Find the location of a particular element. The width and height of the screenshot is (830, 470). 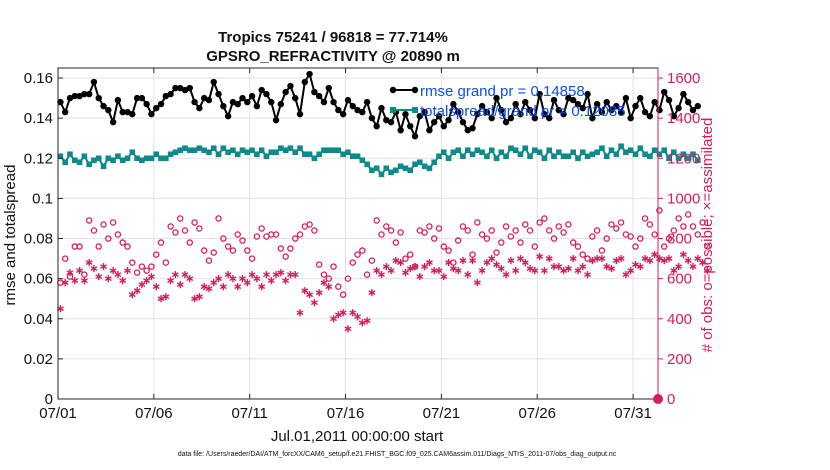

y-tick-label-right: 600 is located at coordinates (679, 279).